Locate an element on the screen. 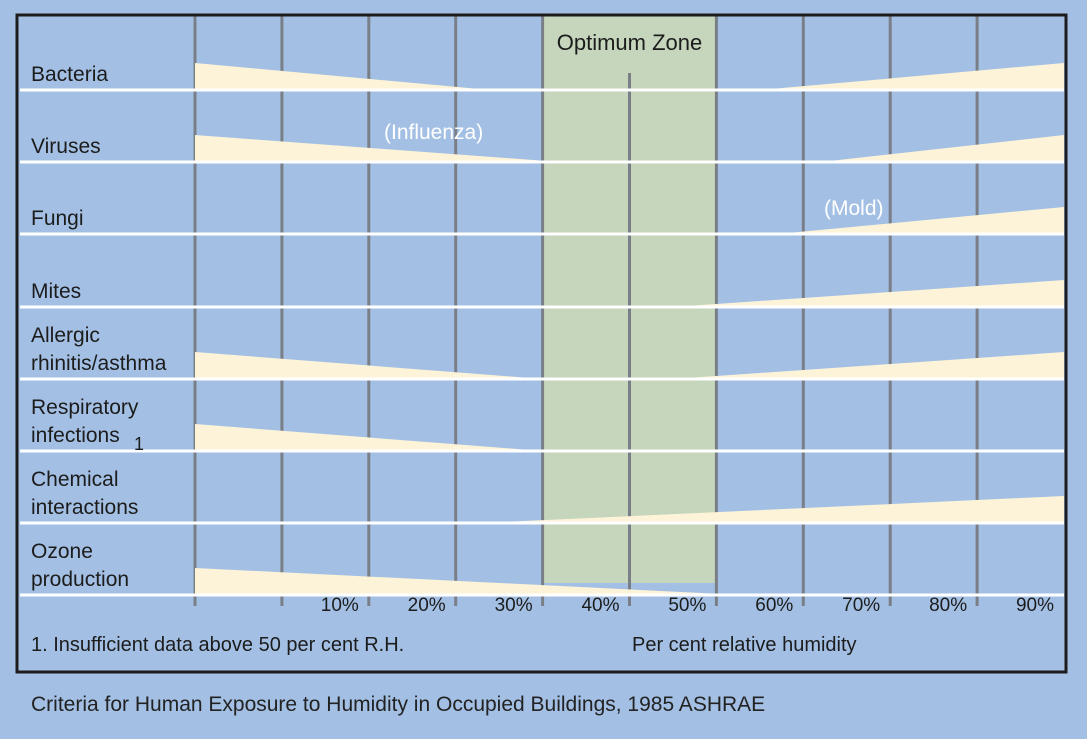 The width and height of the screenshot is (1087, 739). tick-label-1: 10% is located at coordinates (340, 605).